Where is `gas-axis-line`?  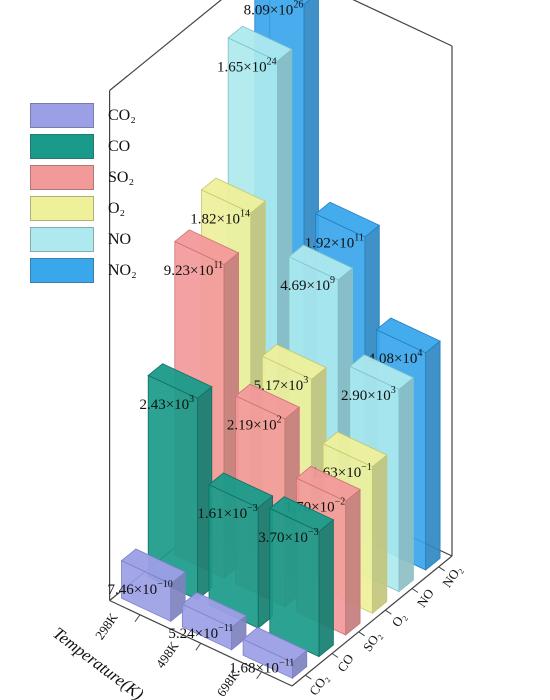 gas-axis-line is located at coordinates (372, 621).